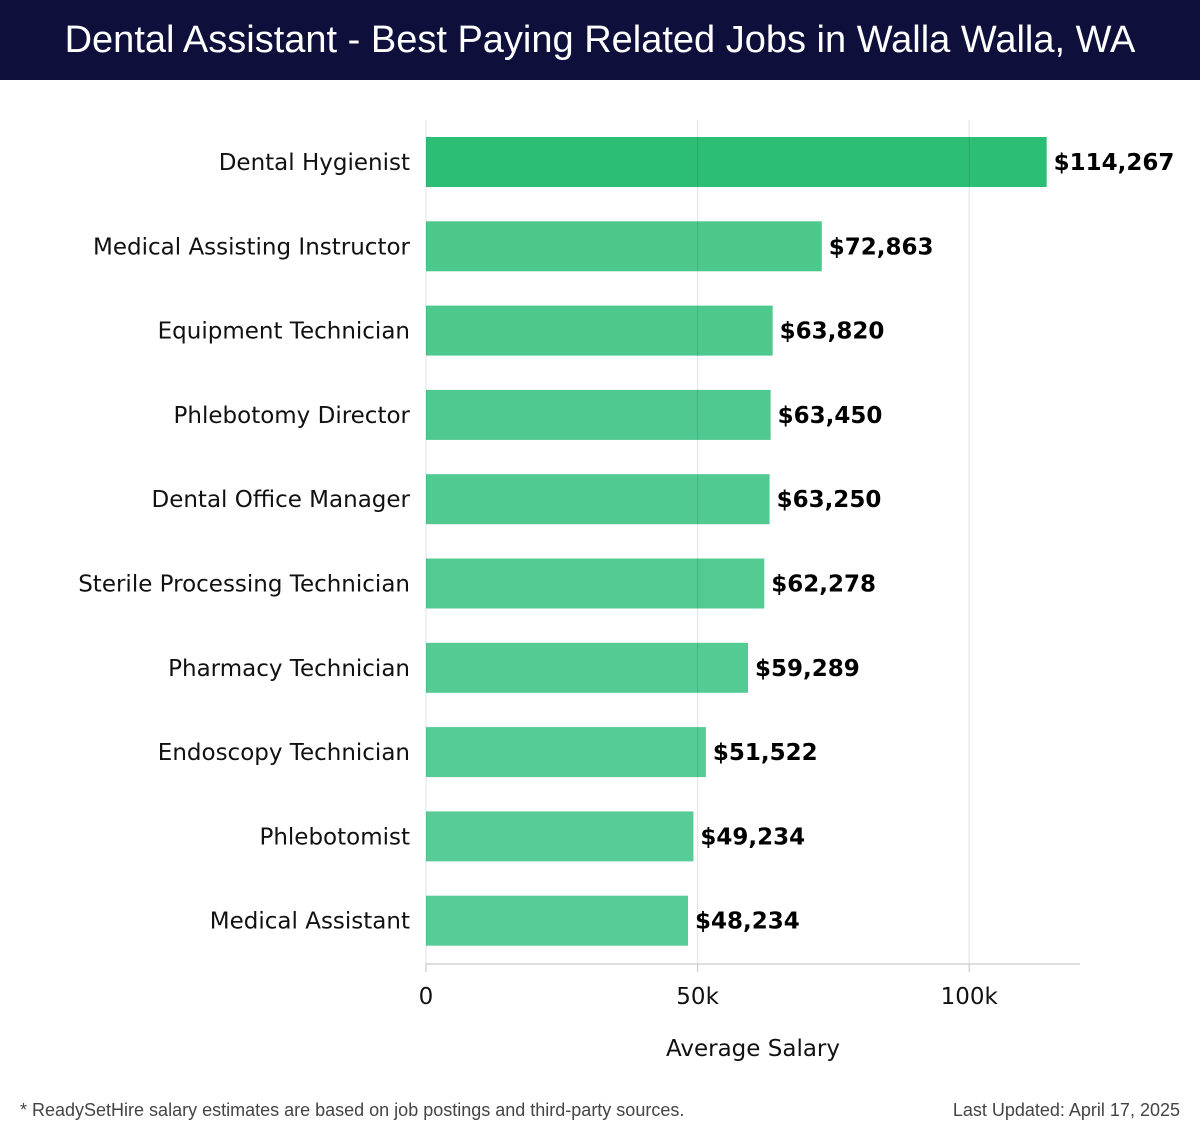  I want to click on category-label-5: Sterile Processing Technician, so click(244, 585).